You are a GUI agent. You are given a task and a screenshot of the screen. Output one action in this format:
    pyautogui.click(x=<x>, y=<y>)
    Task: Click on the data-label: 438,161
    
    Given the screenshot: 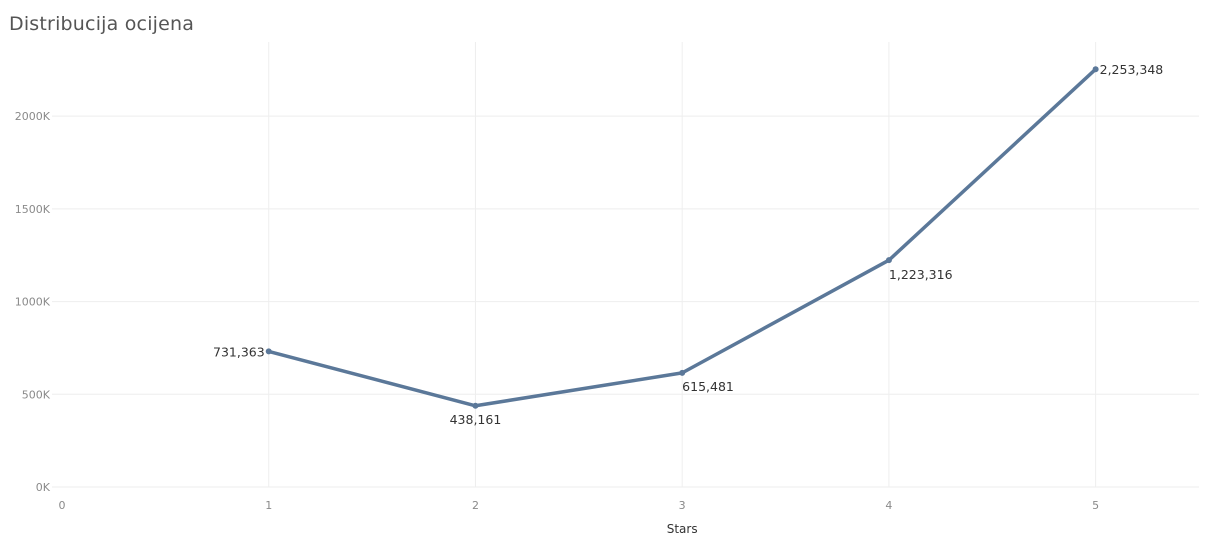 What is the action you would take?
    pyautogui.click(x=476, y=419)
    